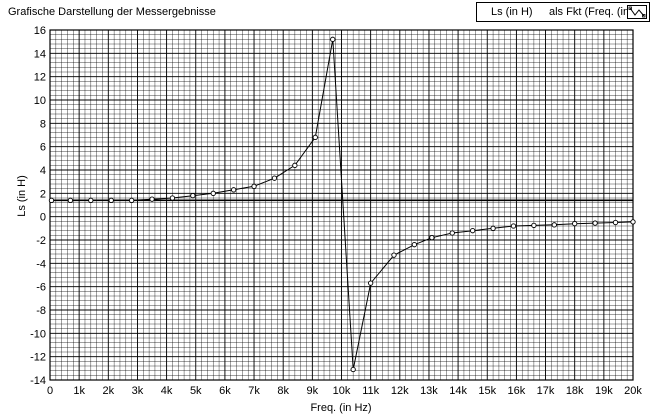 The width and height of the screenshot is (656, 420). Describe the element at coordinates (40, 101) in the screenshot. I see `y-tick-label: 10` at that location.